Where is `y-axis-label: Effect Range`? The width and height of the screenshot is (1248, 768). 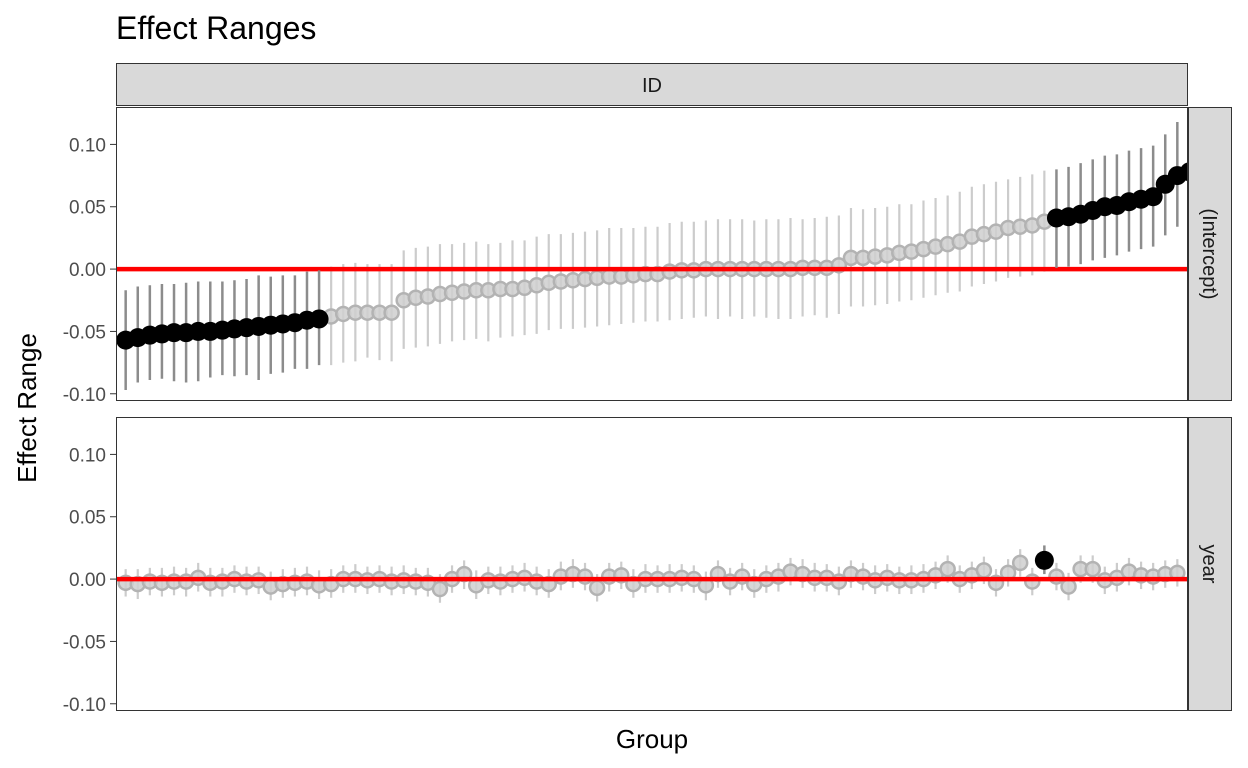
y-axis-label: Effect Range is located at coordinates (27, 408).